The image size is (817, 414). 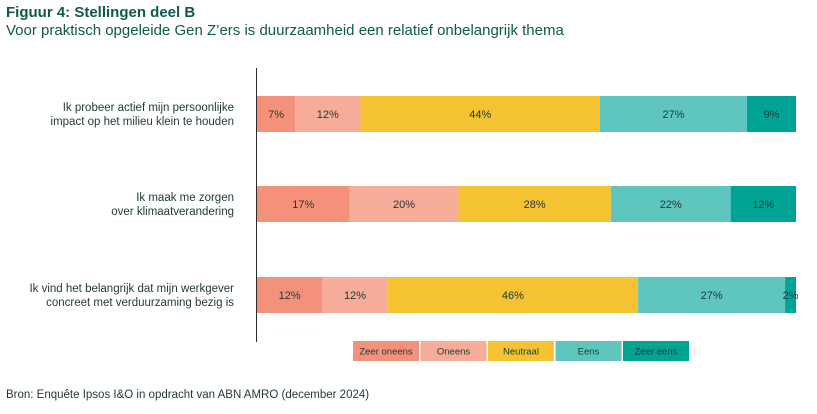 I want to click on legend-swatch-zeer-oneens, so click(x=386, y=351).